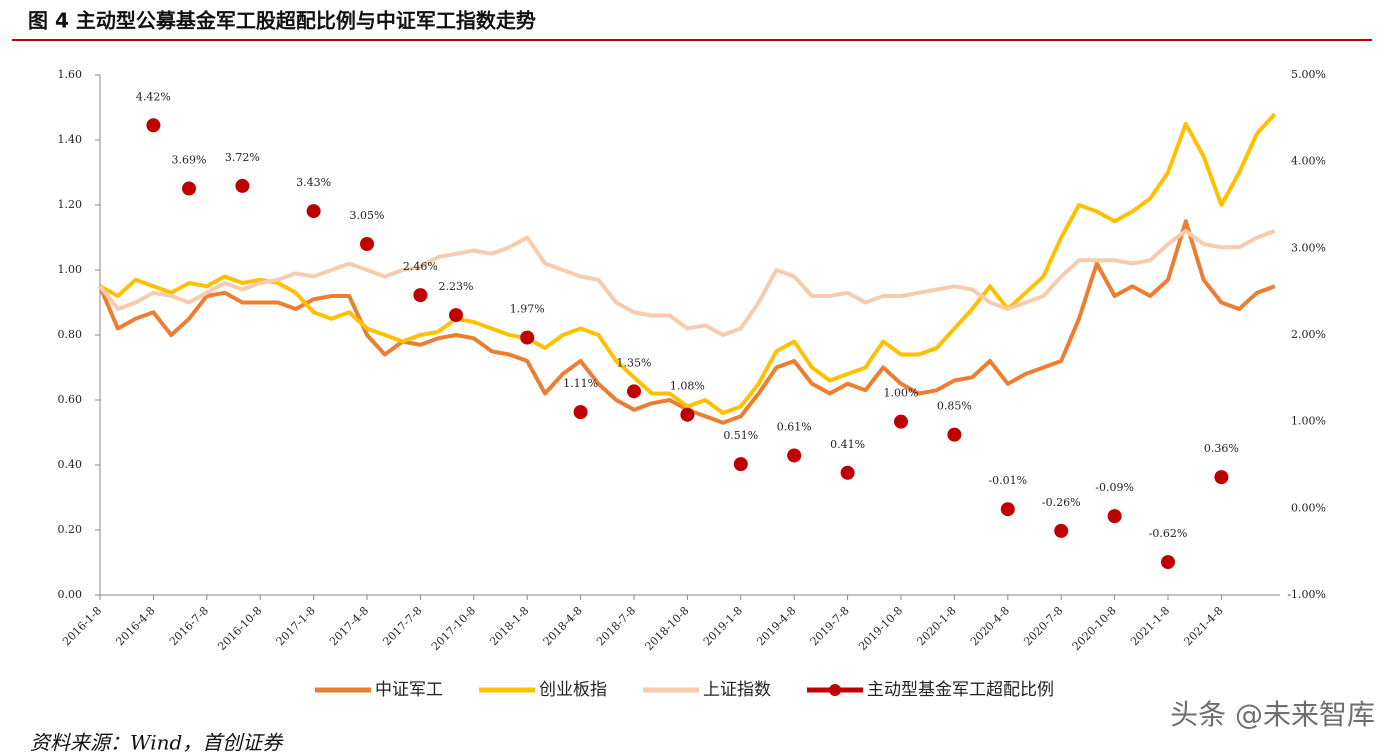 Image resolution: width=1389 pixels, height=756 pixels. I want to click on y-tick-label: 0.40, so click(70, 464).